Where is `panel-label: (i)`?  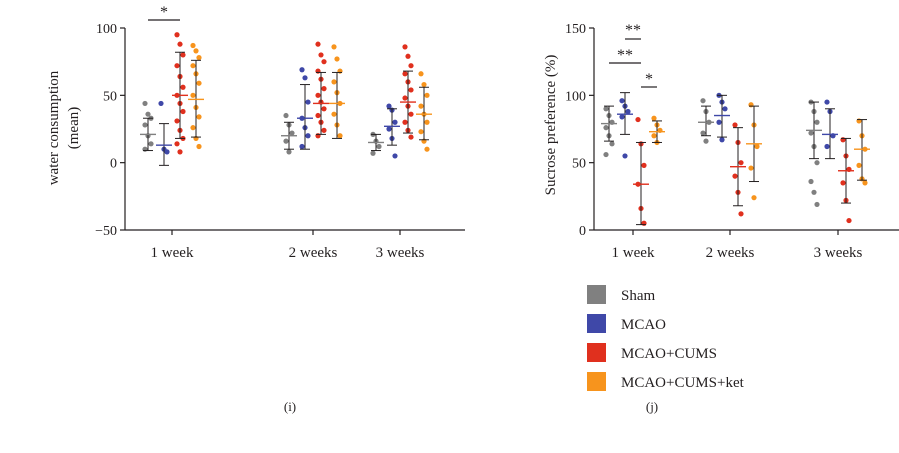 panel-label: (i) is located at coordinates (290, 406).